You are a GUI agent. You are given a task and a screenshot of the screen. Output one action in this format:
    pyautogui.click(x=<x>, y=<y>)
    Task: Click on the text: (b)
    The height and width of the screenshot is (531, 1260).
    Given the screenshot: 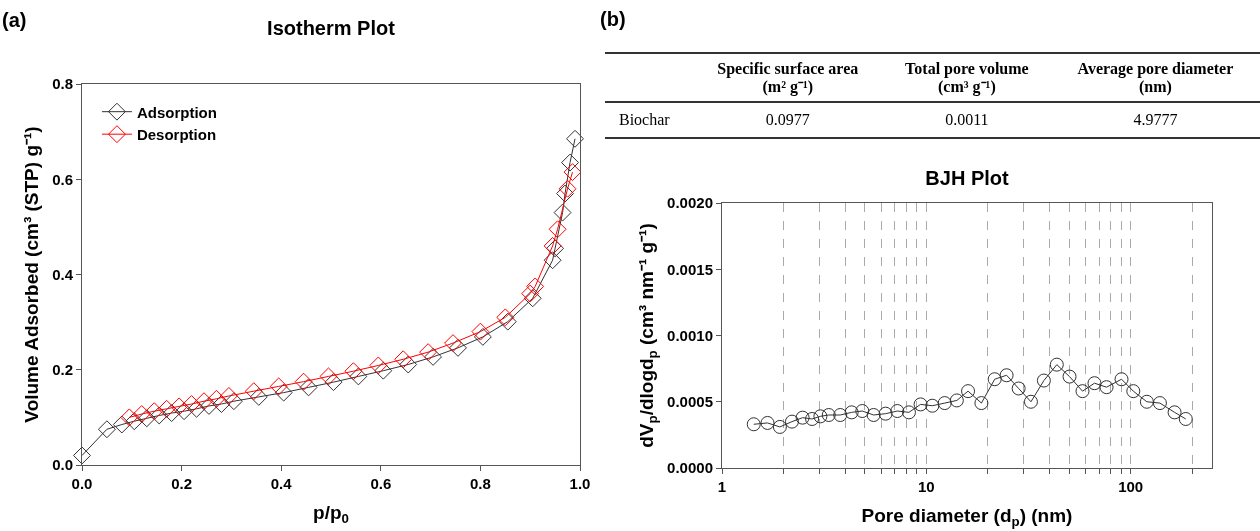 What is the action you would take?
    pyautogui.click(x=613, y=19)
    